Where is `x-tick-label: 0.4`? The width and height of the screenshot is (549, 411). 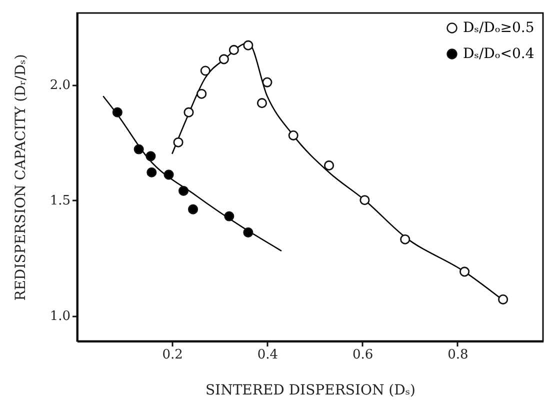
x-tick-label: 0.4 is located at coordinates (267, 355).